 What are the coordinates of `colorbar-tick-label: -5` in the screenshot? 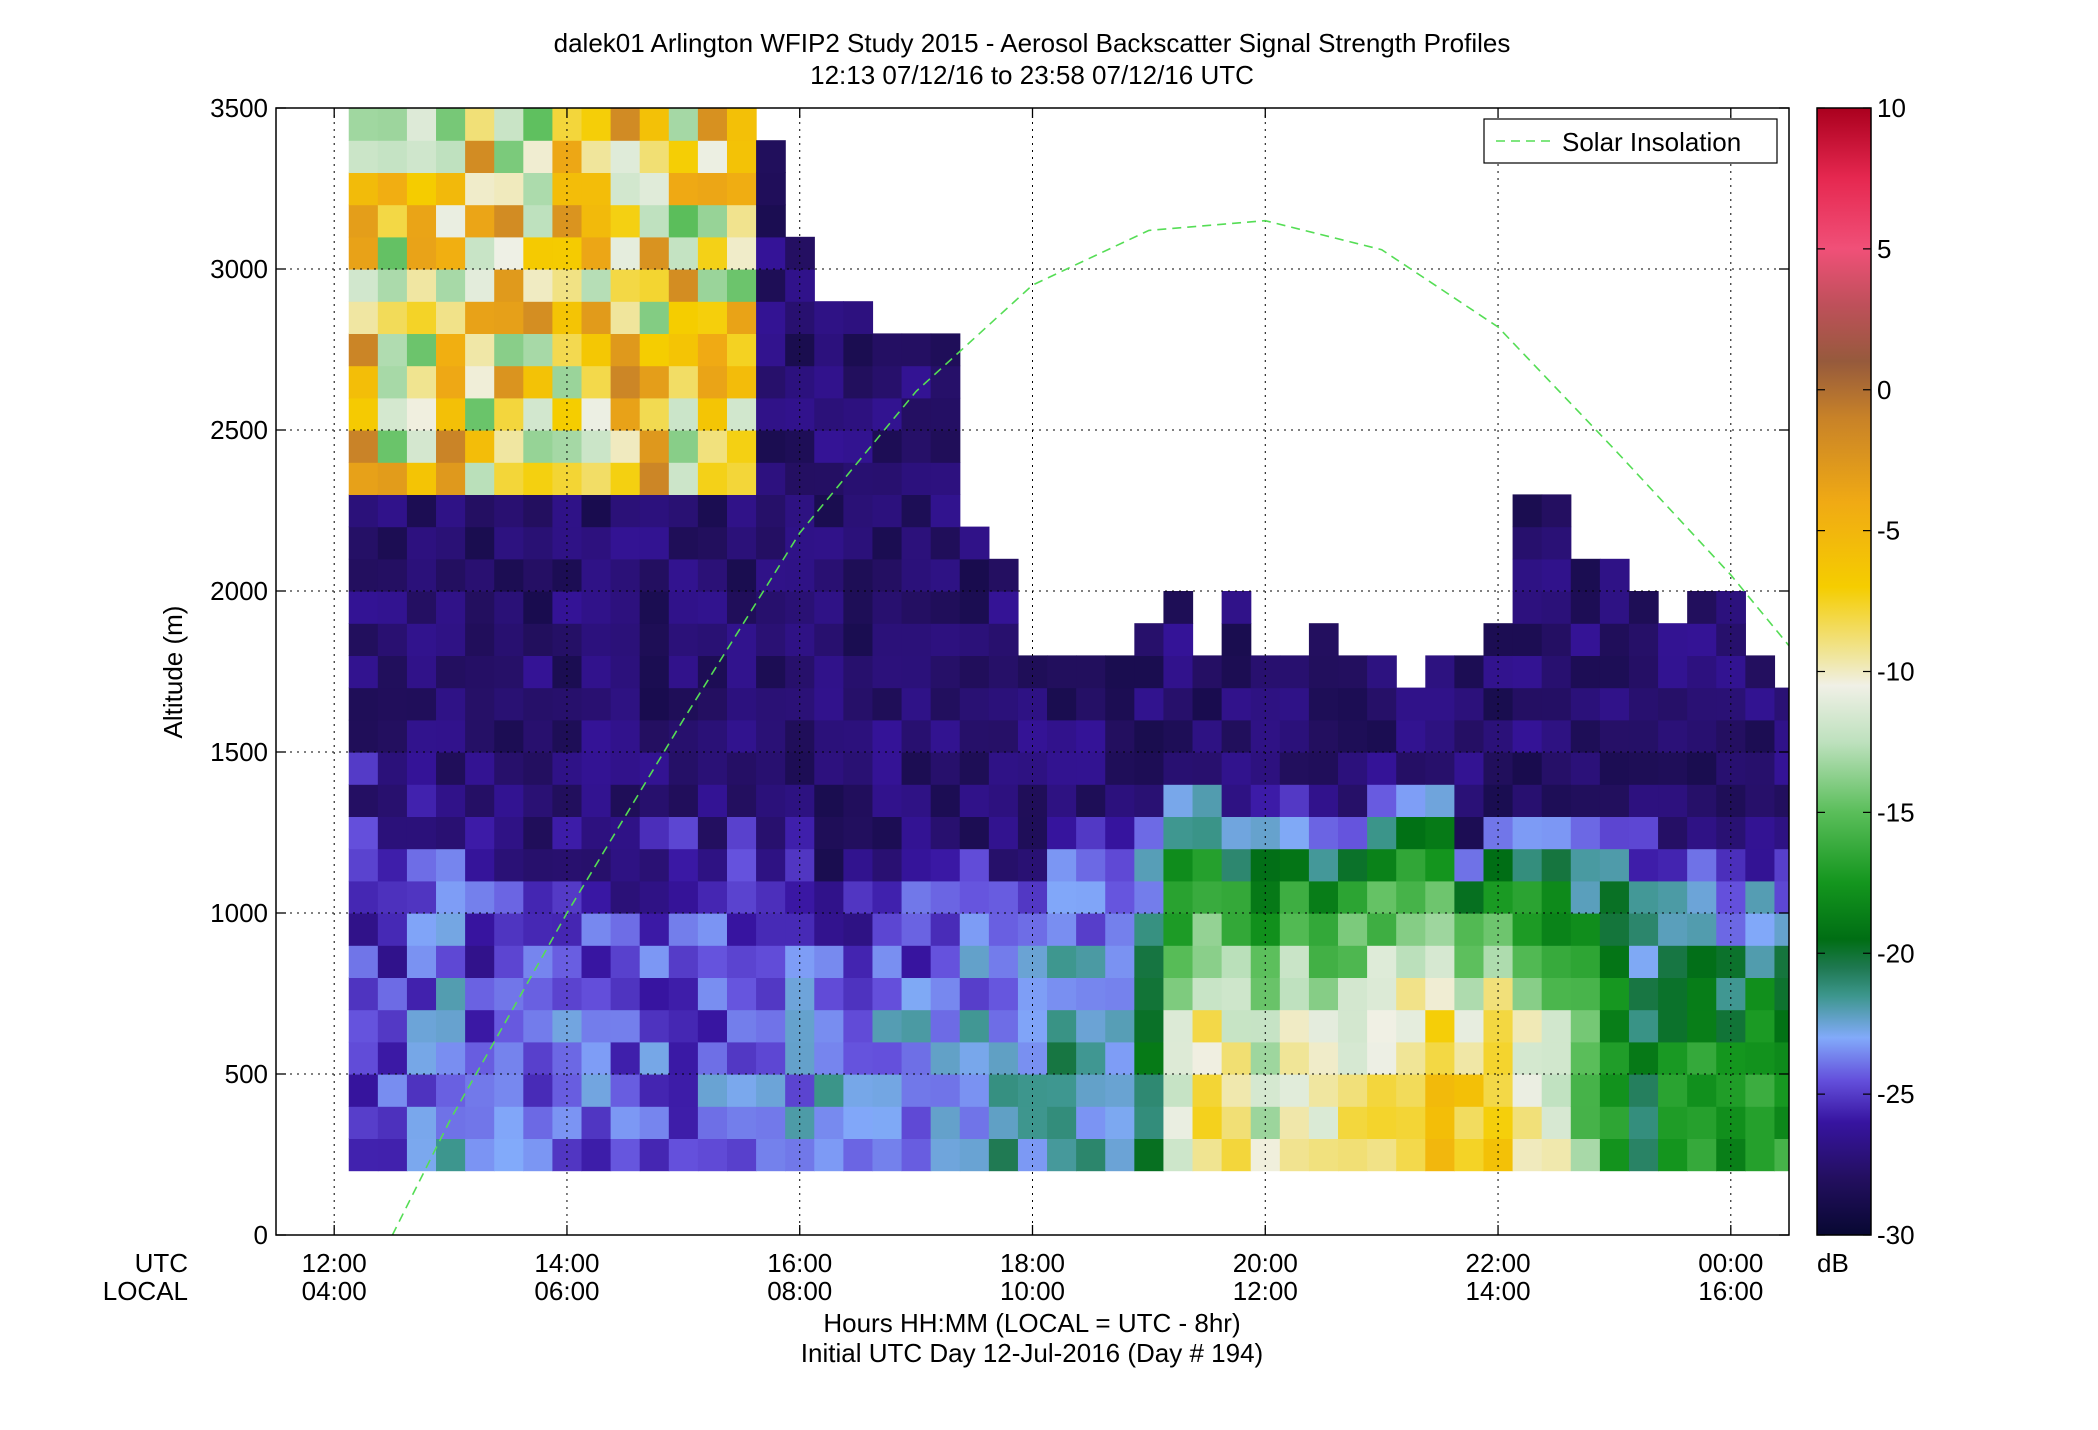 It's located at (1888, 531).